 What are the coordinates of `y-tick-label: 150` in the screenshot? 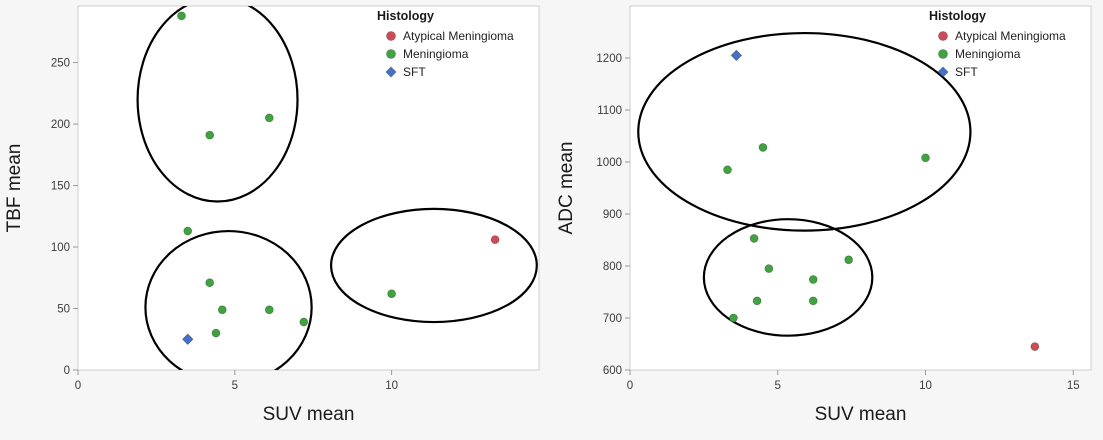 It's located at (60, 187).